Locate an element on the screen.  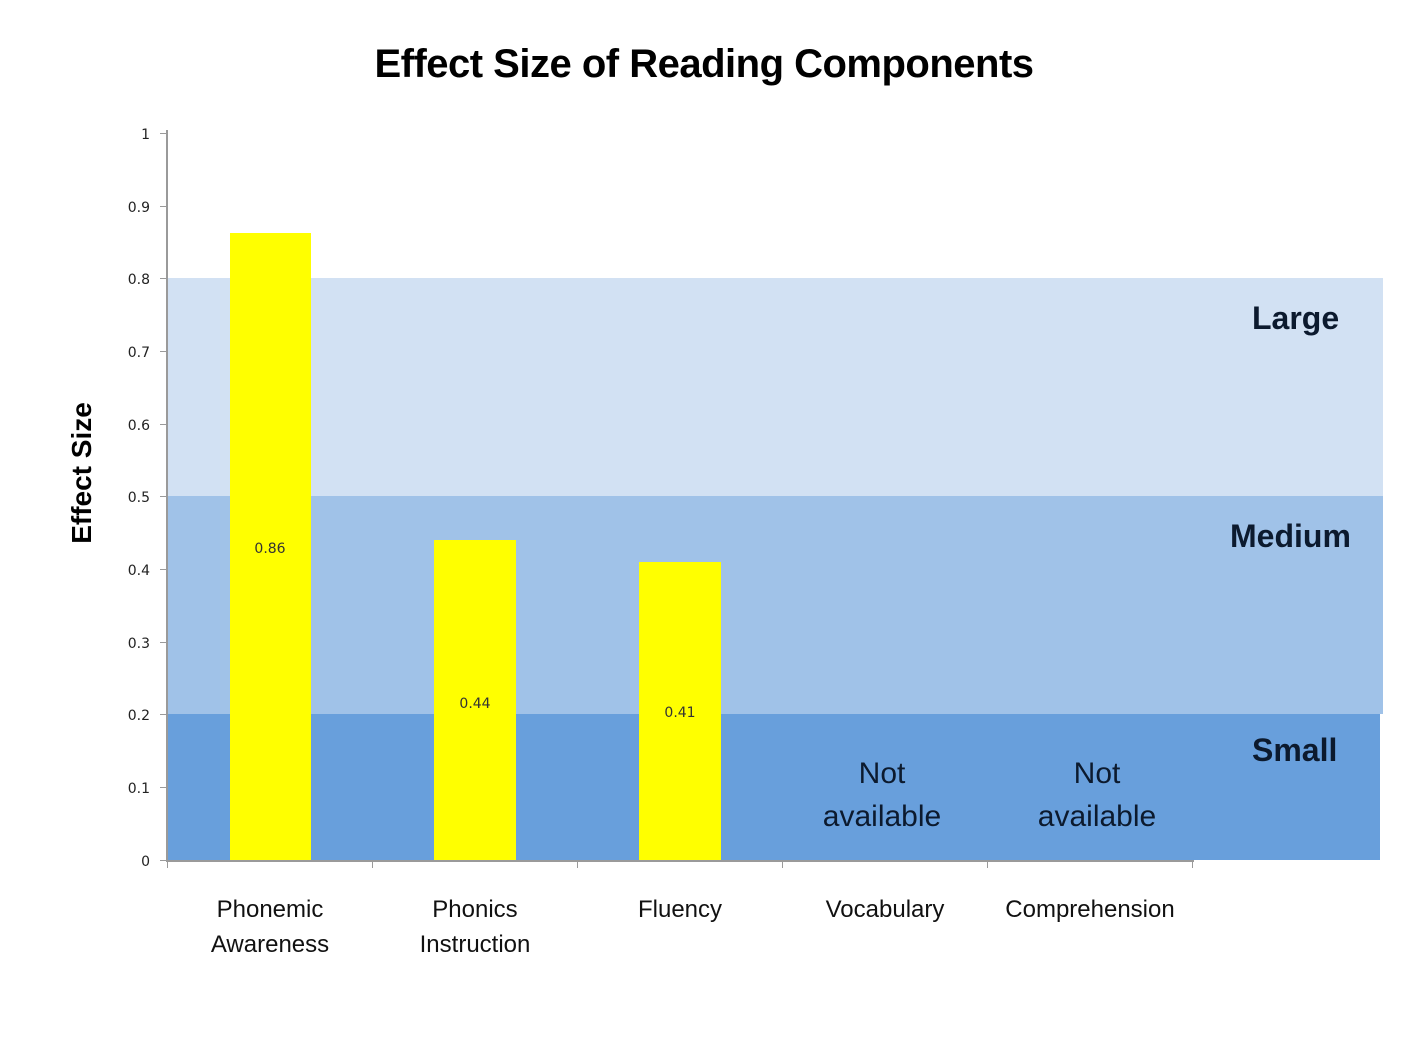
band-small is located at coordinates (773, 787).